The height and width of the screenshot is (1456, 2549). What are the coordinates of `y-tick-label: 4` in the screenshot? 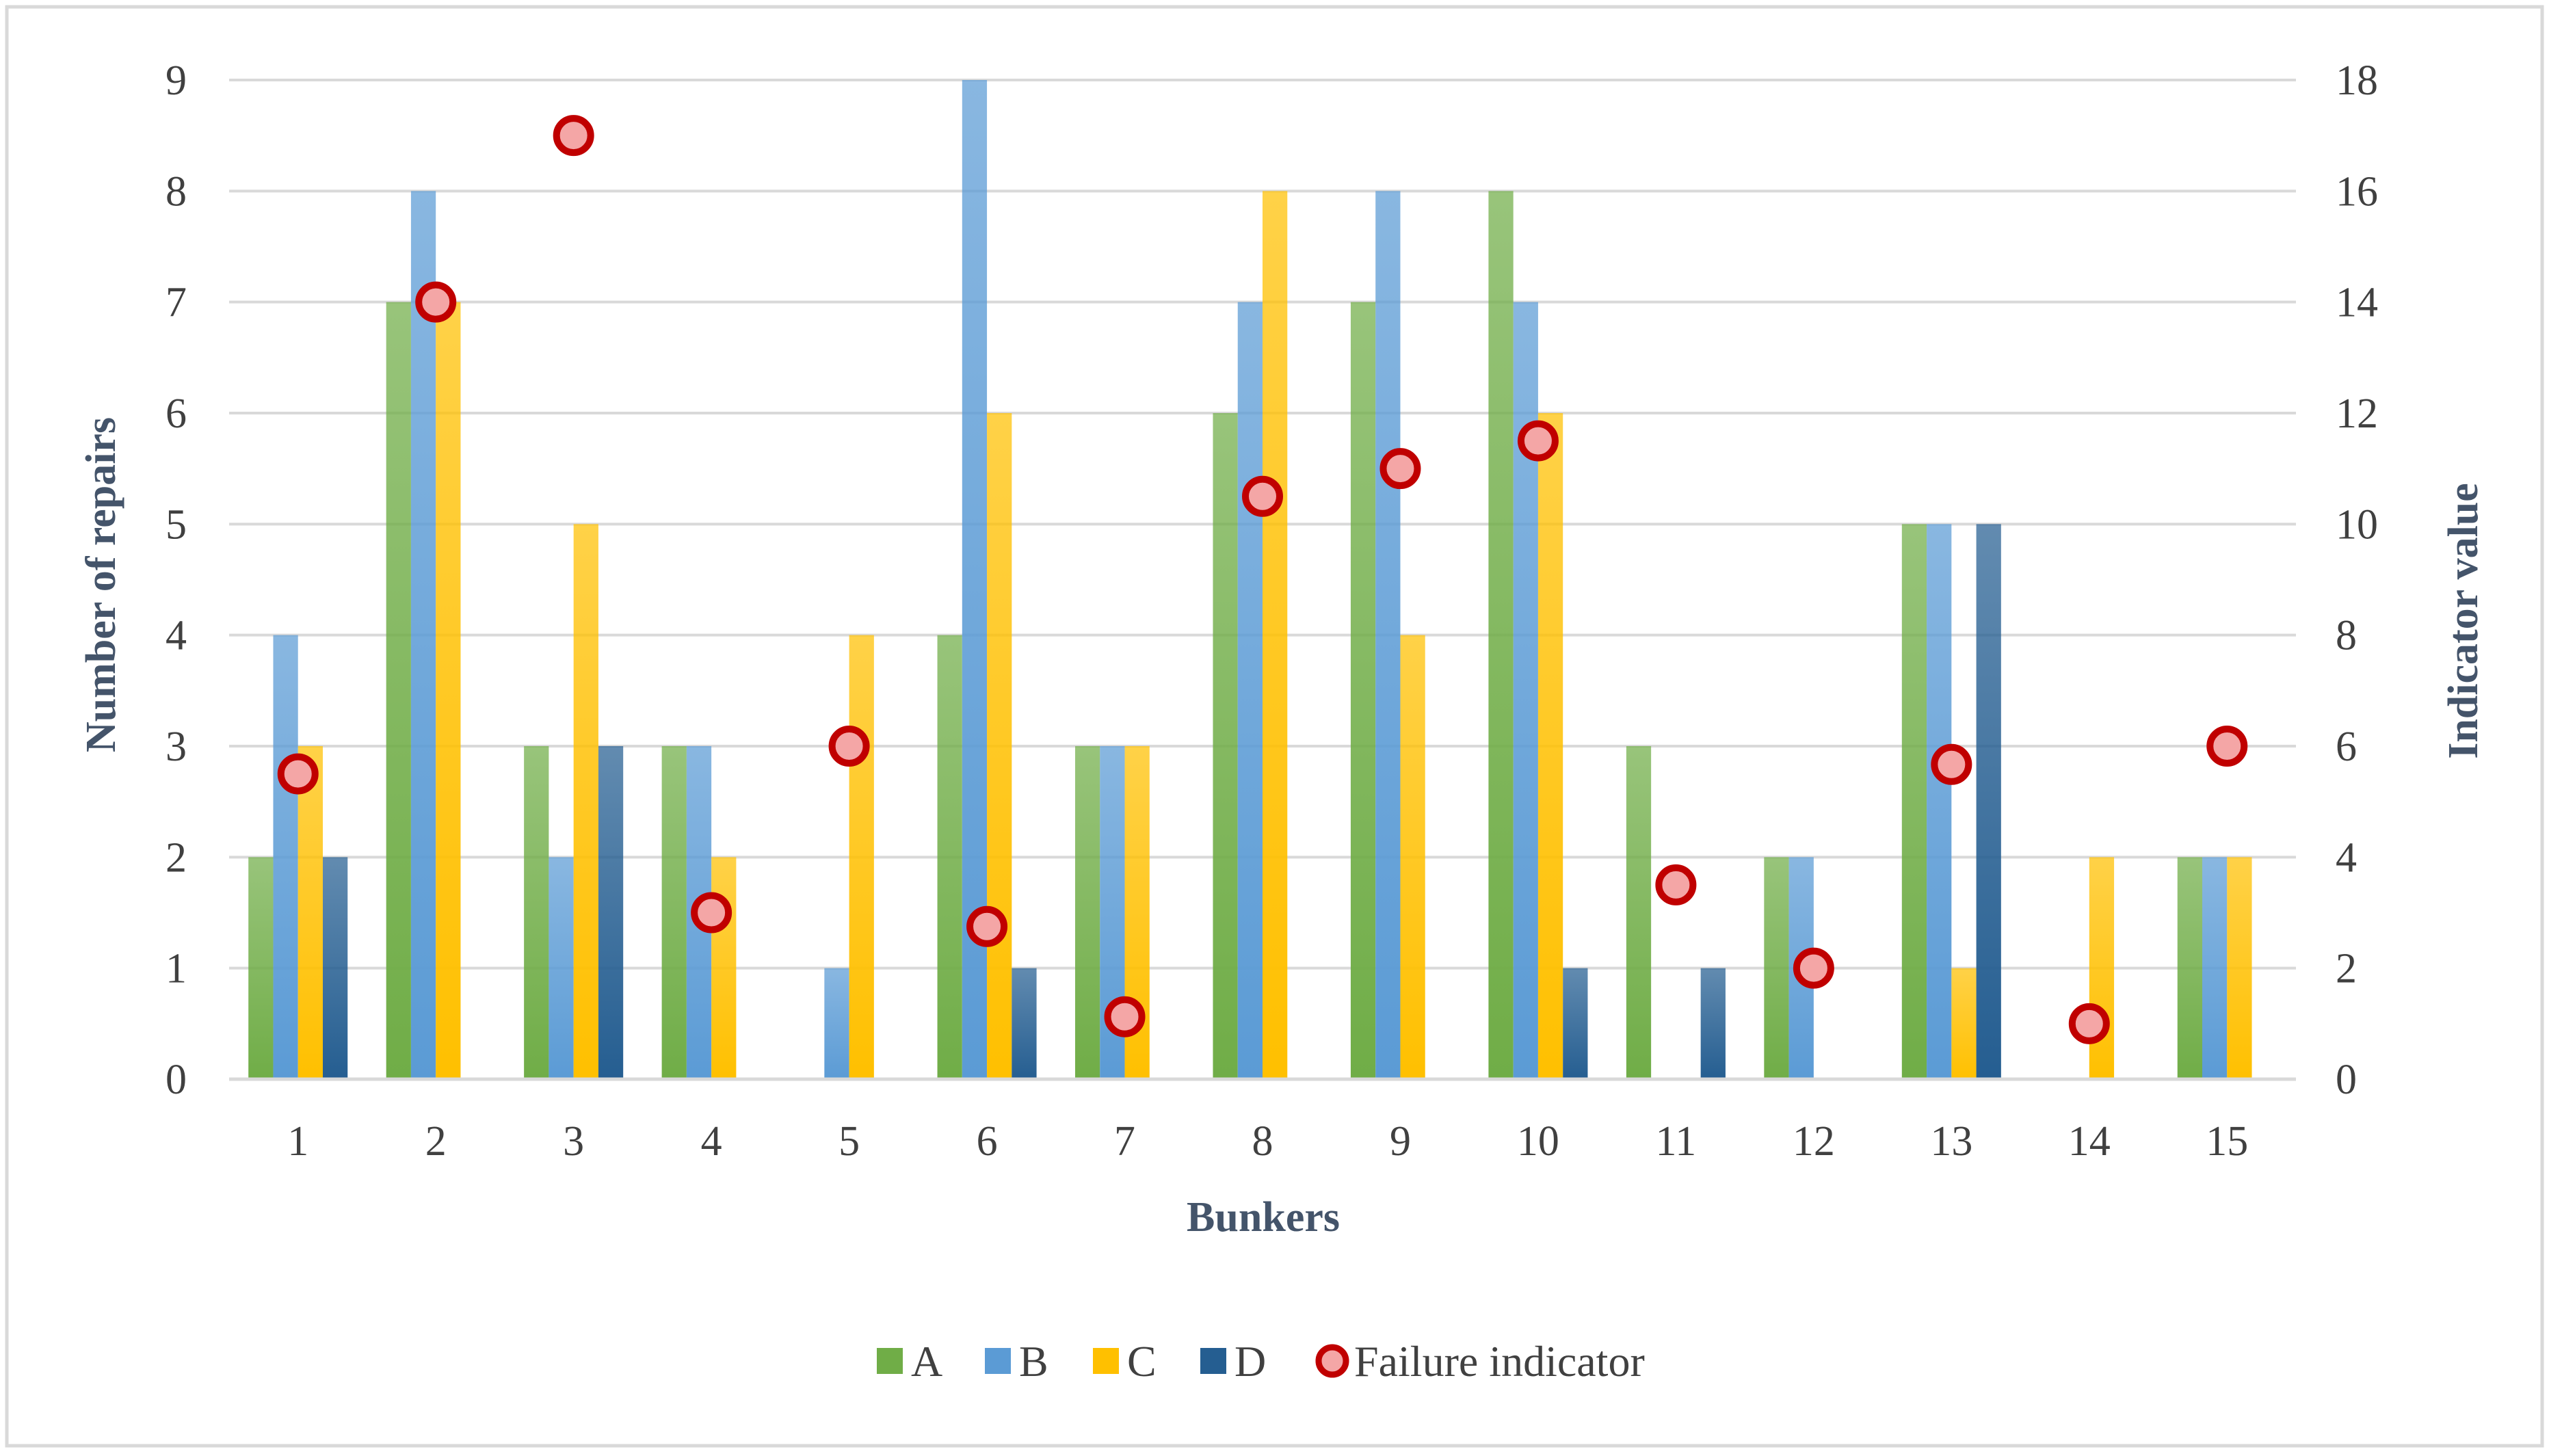 It's located at (176, 636).